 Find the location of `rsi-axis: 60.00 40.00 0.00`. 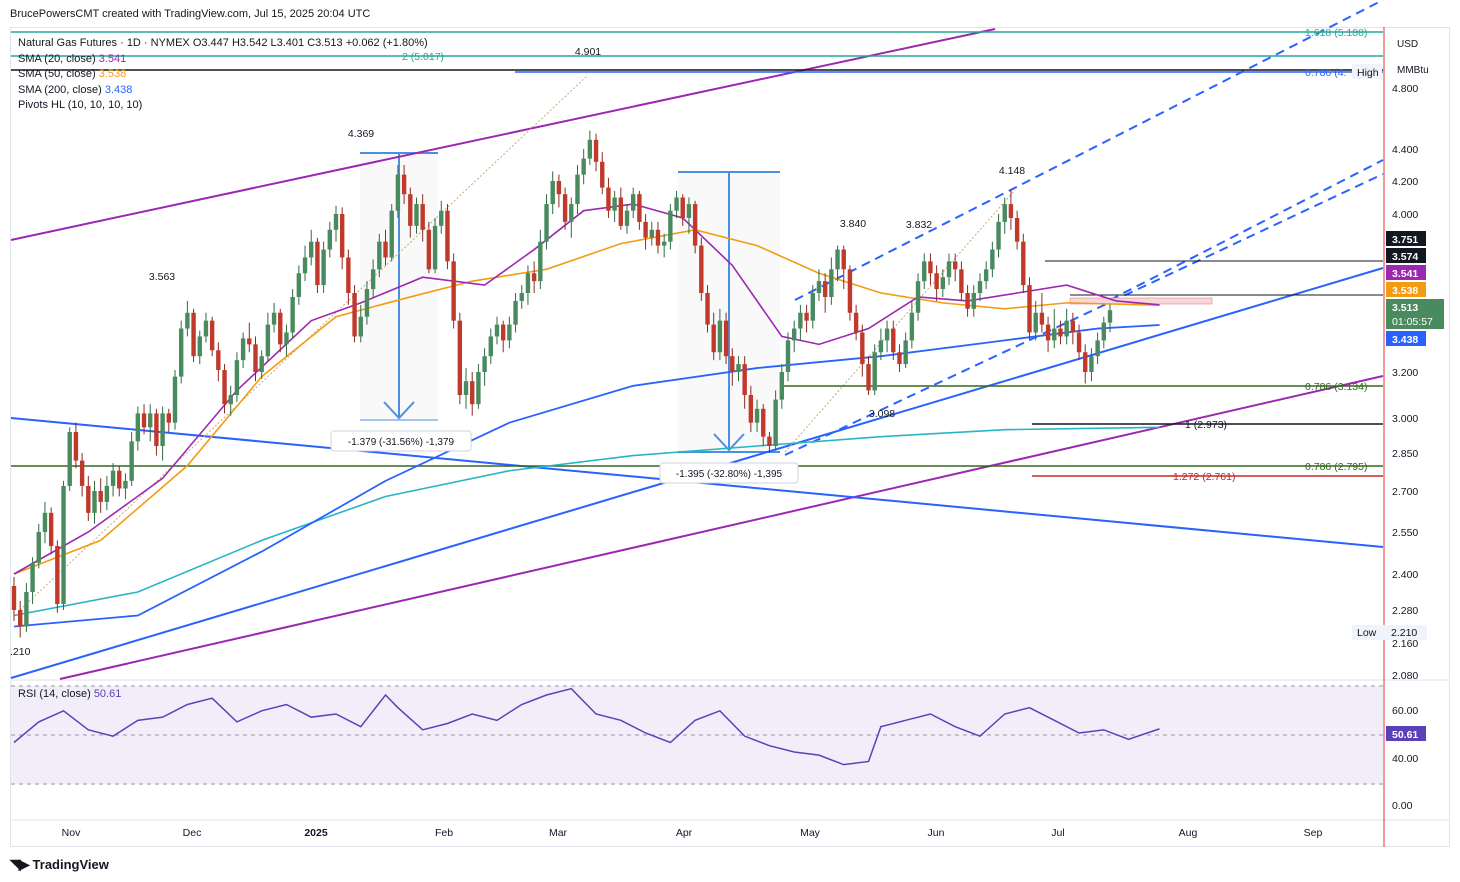

rsi-axis: 60.00 40.00 0.00 is located at coordinates (1405, 758).